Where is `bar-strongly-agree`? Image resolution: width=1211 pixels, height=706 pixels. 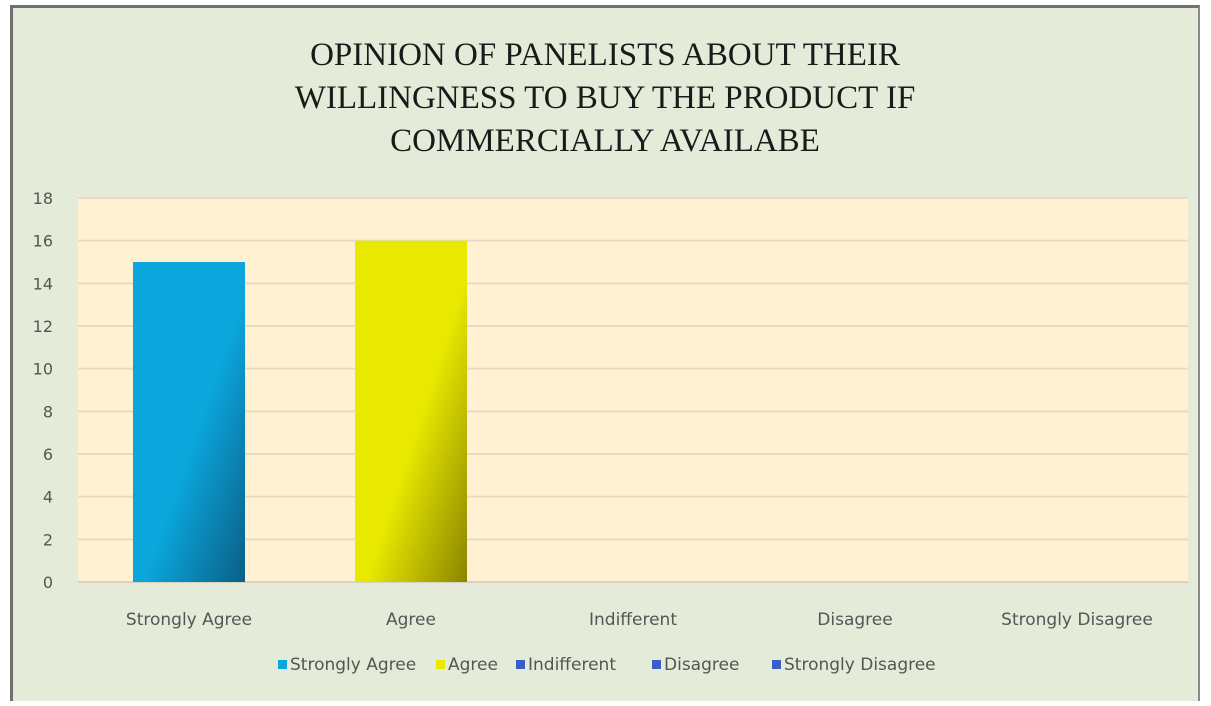
bar-strongly-agree is located at coordinates (189, 422).